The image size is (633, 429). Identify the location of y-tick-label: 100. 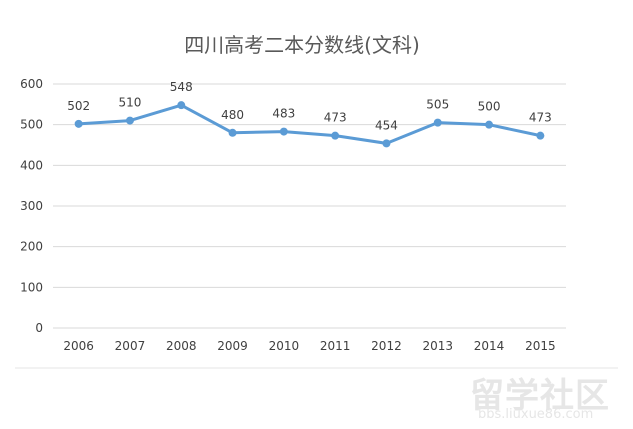
(31, 287).